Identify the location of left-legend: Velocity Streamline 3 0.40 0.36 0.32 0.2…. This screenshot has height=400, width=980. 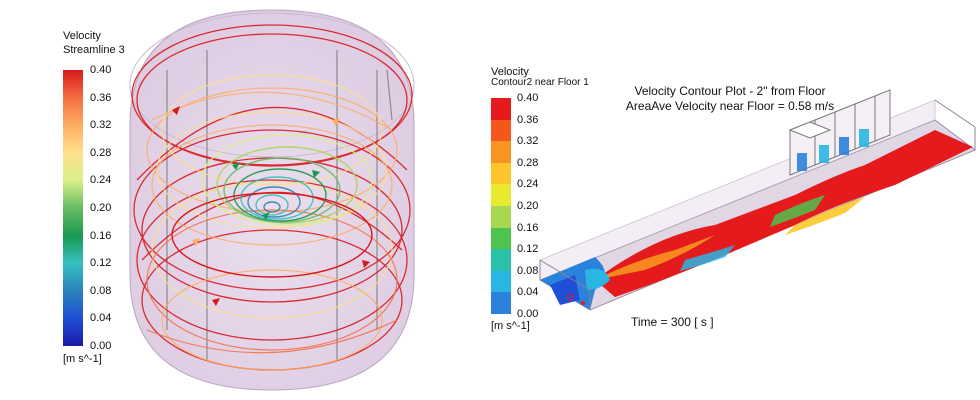
(94, 200).